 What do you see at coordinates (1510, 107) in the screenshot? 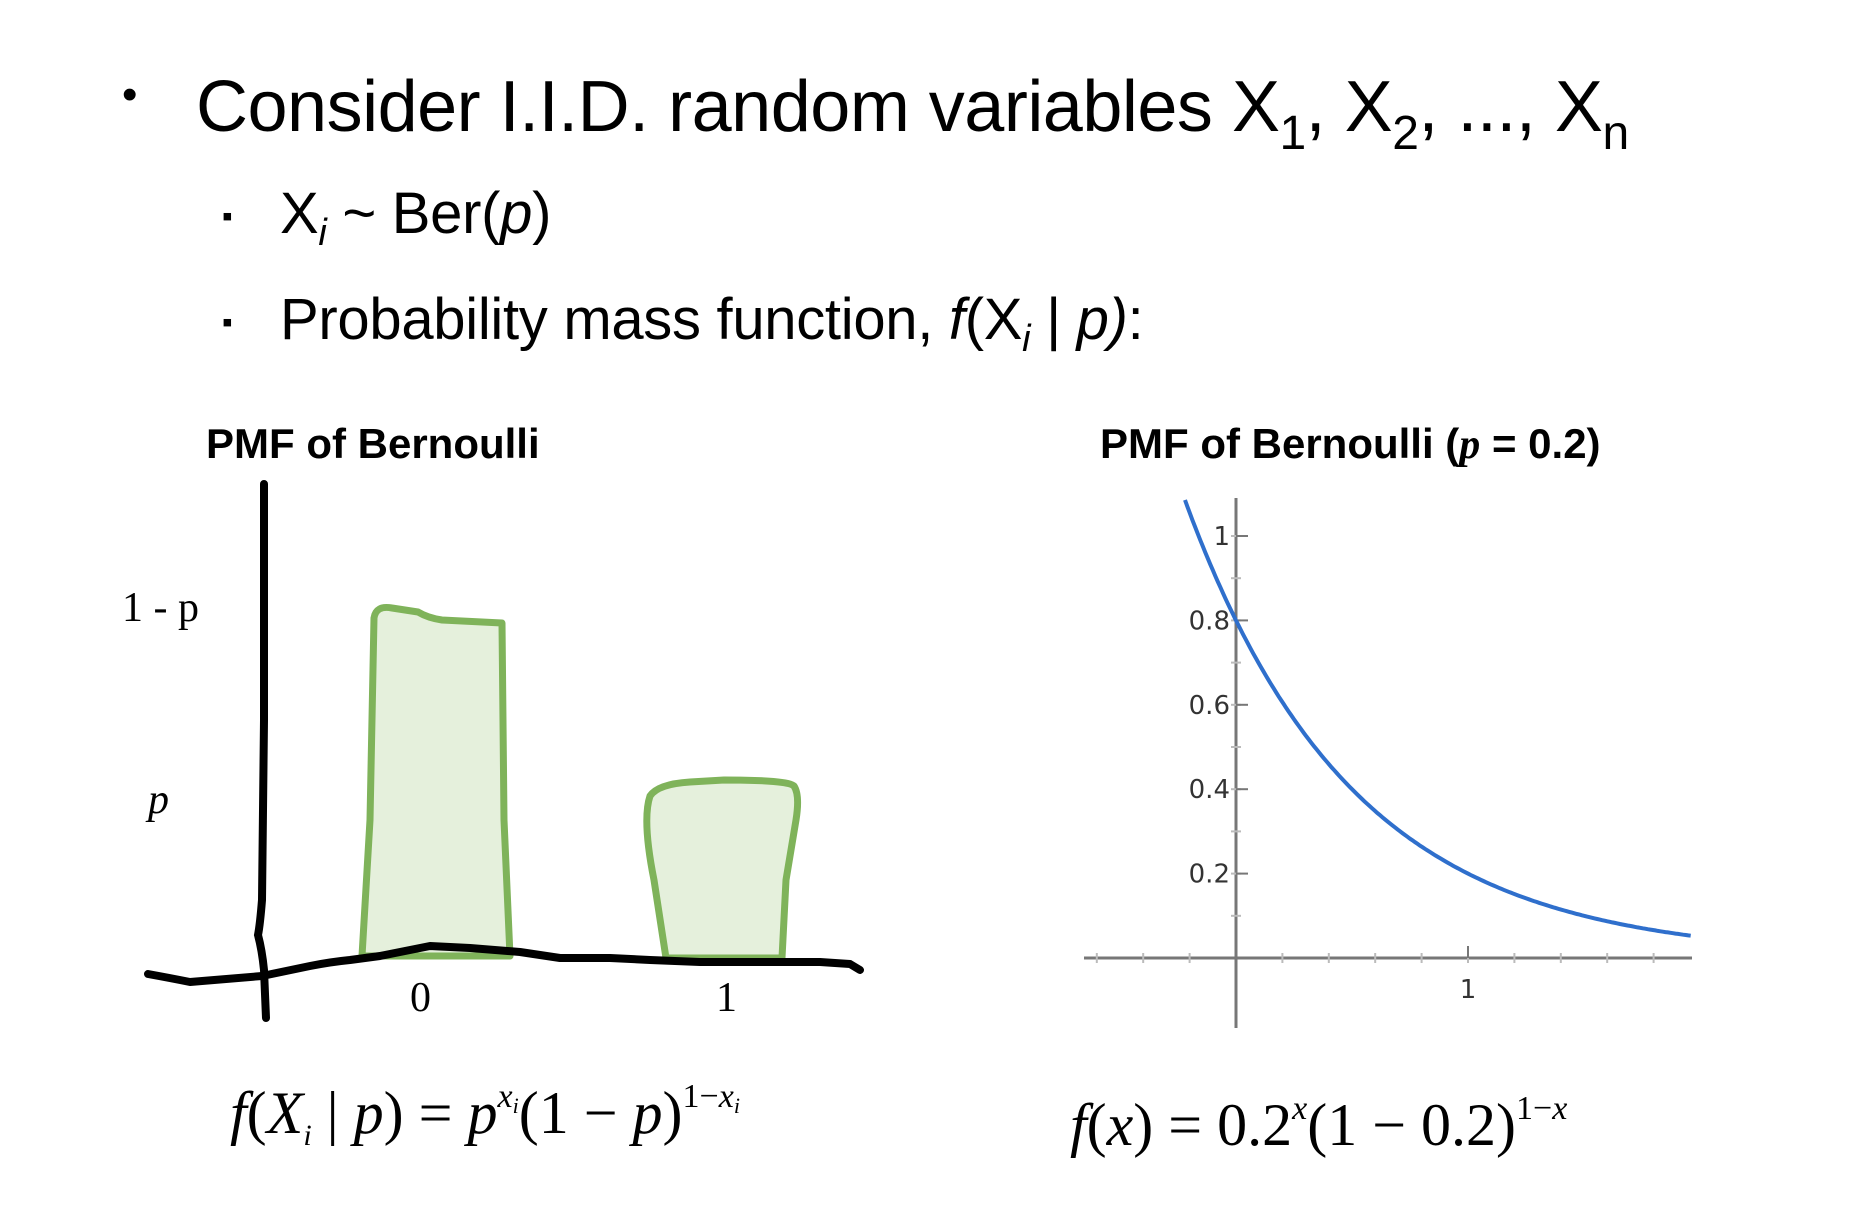
I see `intro-sep-2: , ..., X` at bounding box center [1510, 107].